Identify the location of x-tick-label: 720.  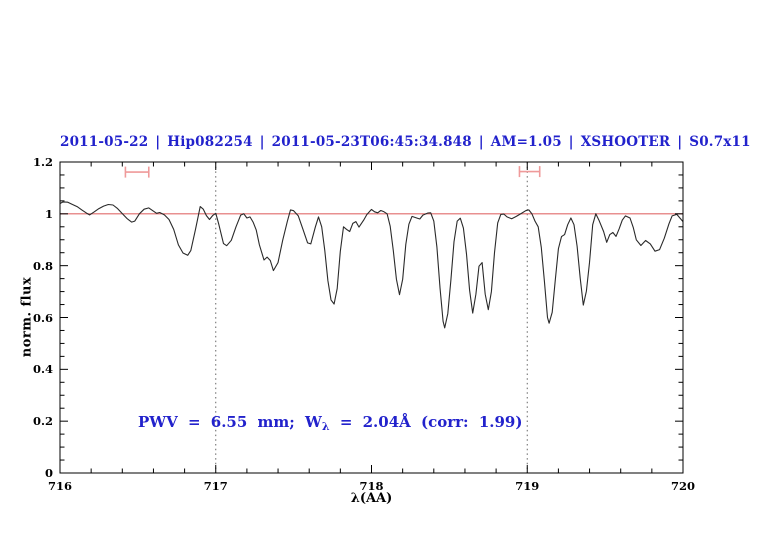
(682, 486).